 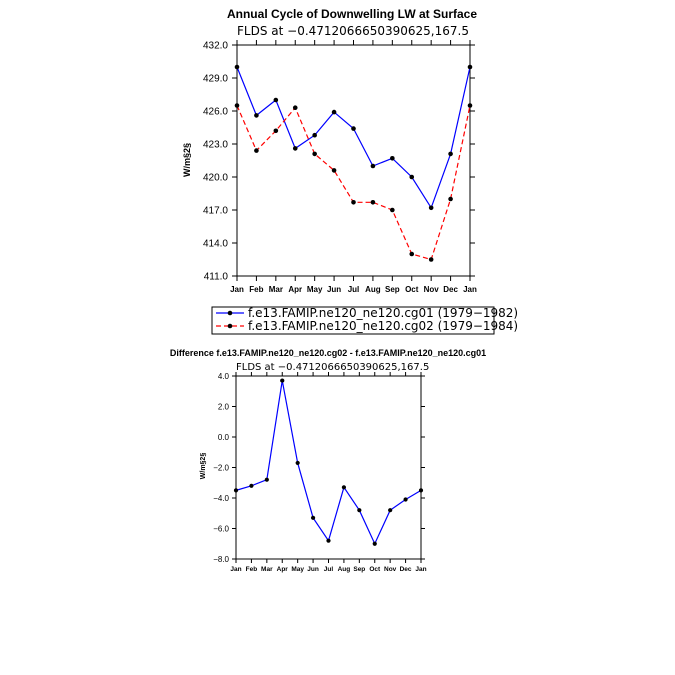 What do you see at coordinates (295, 289) in the screenshot?
I see `main-xtick-label: Apr` at bounding box center [295, 289].